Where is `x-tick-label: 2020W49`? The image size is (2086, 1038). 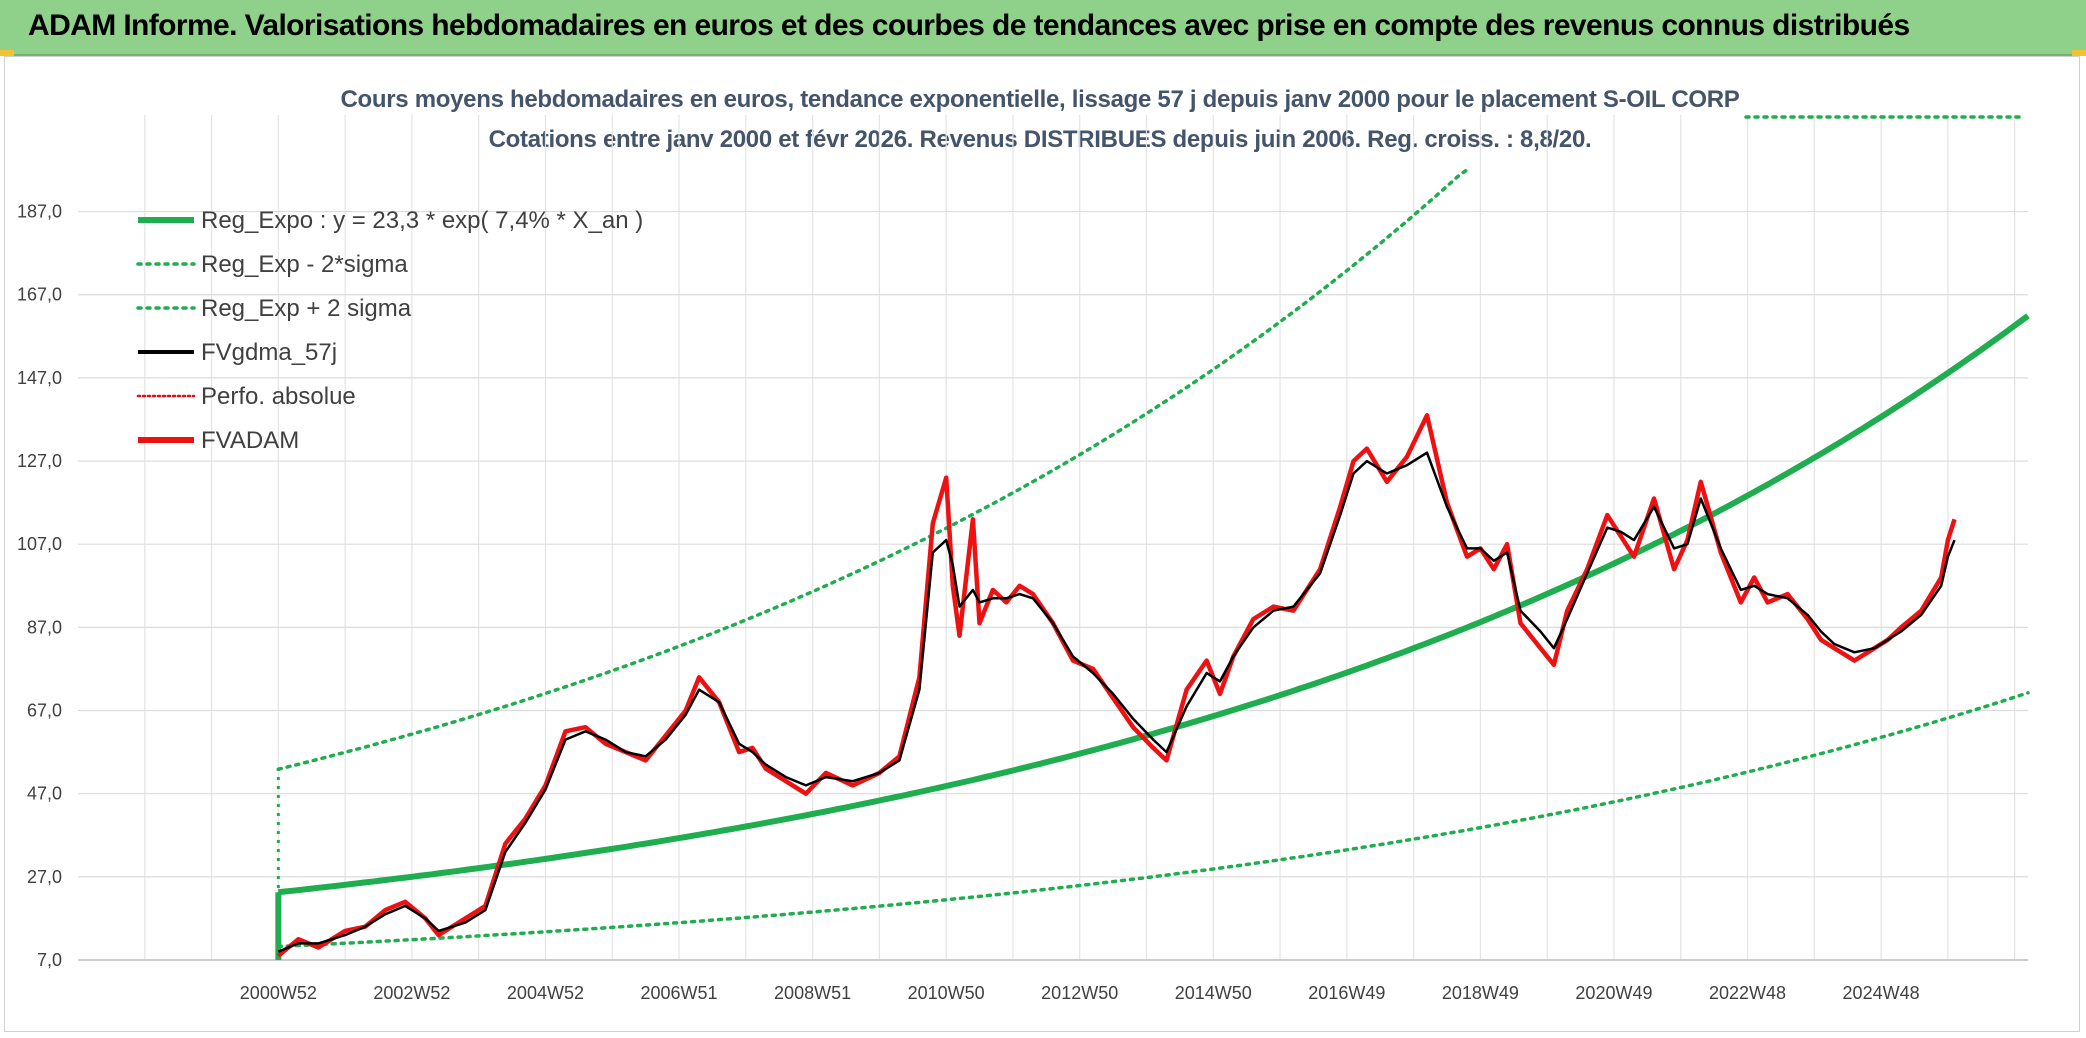
x-tick-label: 2020W49 is located at coordinates (1613, 993).